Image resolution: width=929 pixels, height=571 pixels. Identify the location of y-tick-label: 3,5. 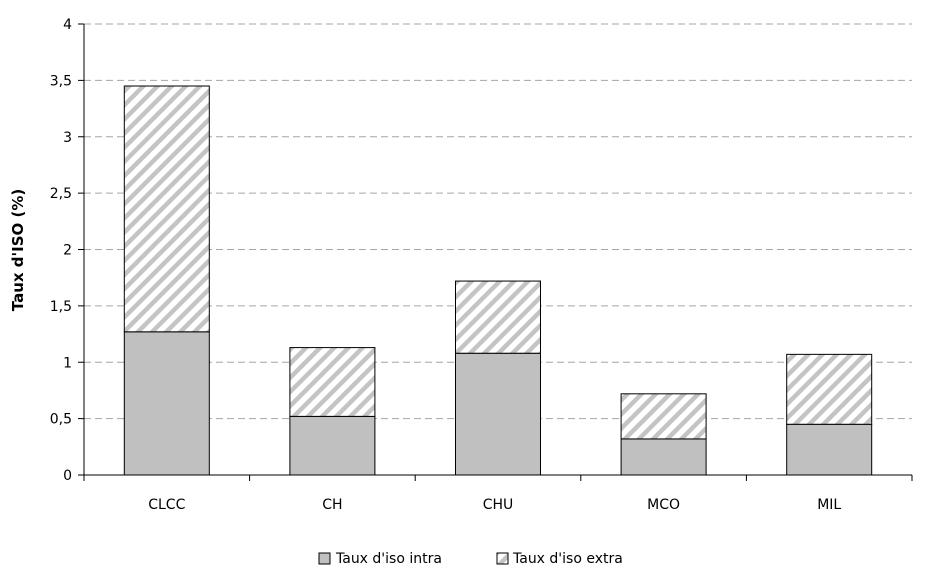
(61, 81).